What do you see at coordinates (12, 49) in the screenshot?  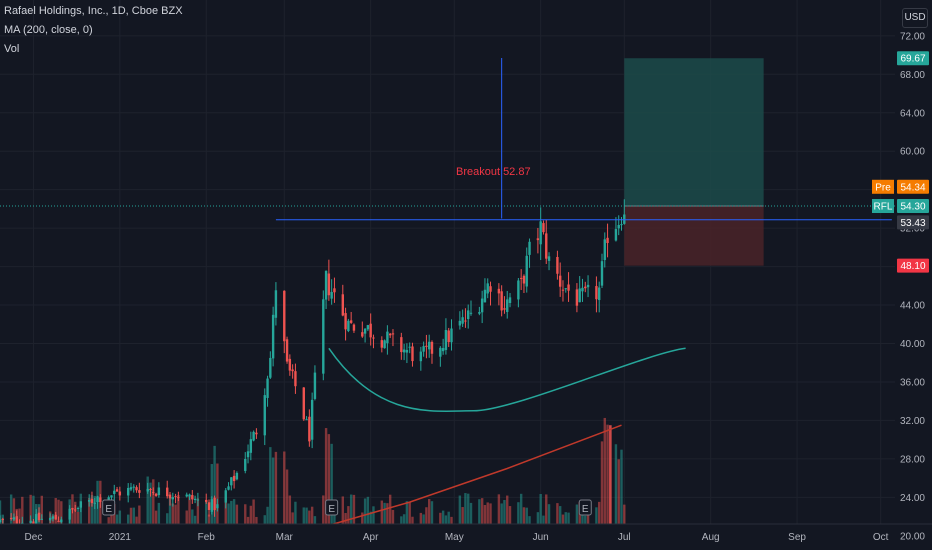 I see `volume-indicator-label: Vol` at bounding box center [12, 49].